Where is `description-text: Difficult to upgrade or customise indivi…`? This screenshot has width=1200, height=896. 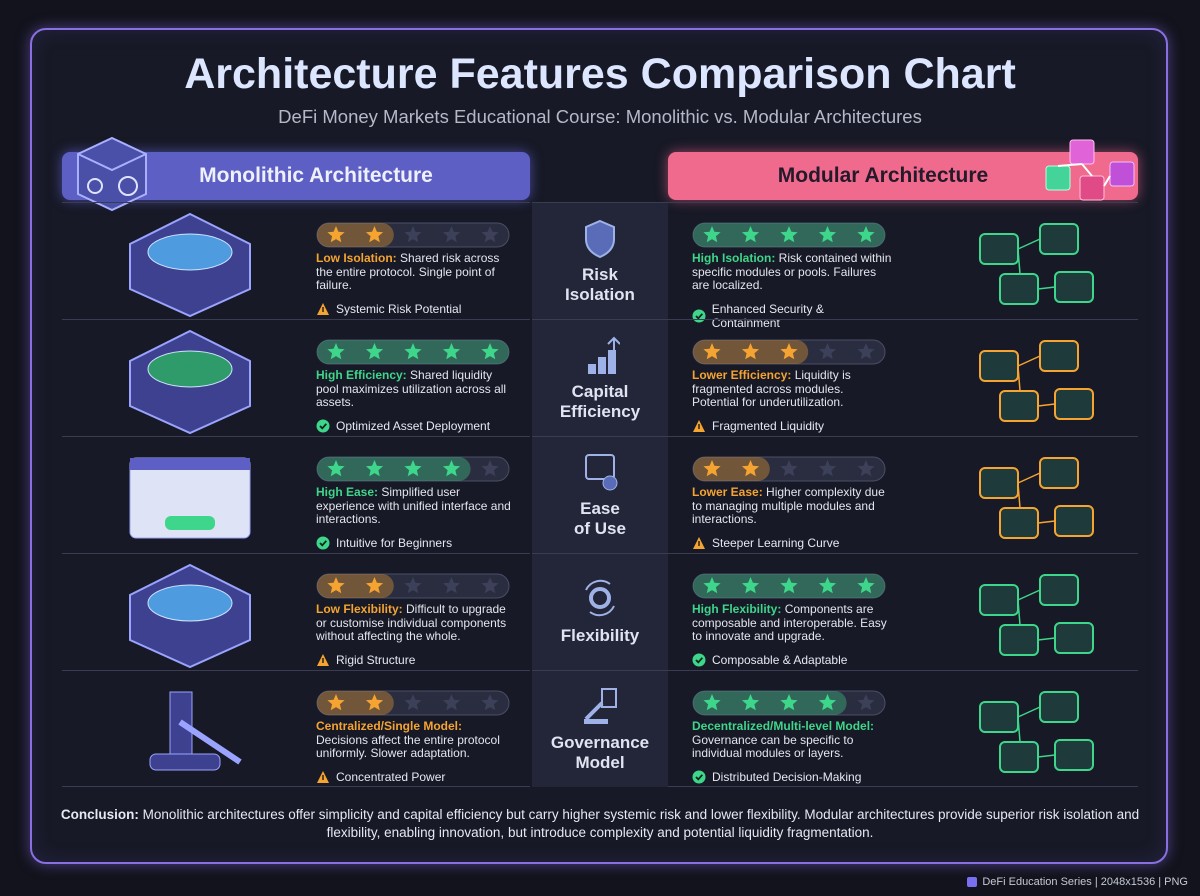
description-text: Difficult to upgrade or customise indivi… is located at coordinates (411, 622).